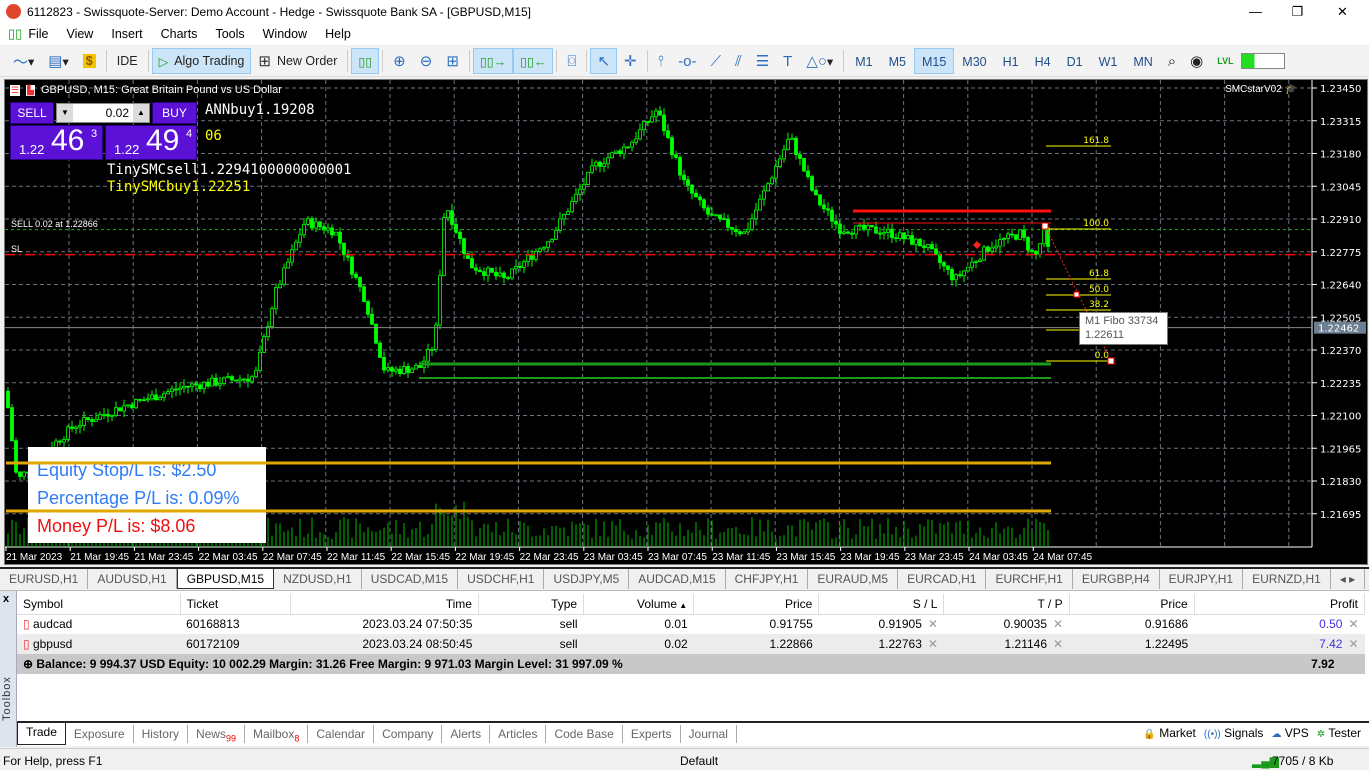 This screenshot has width=1369, height=770. I want to click on crosshair-button: ✛, so click(630, 61).